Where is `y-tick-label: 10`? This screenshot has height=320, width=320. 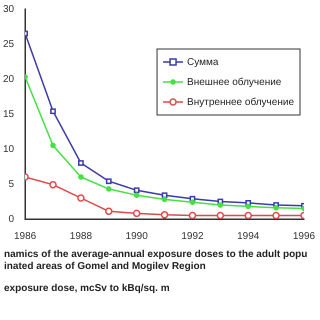 y-tick-label: 10 is located at coordinates (9, 149).